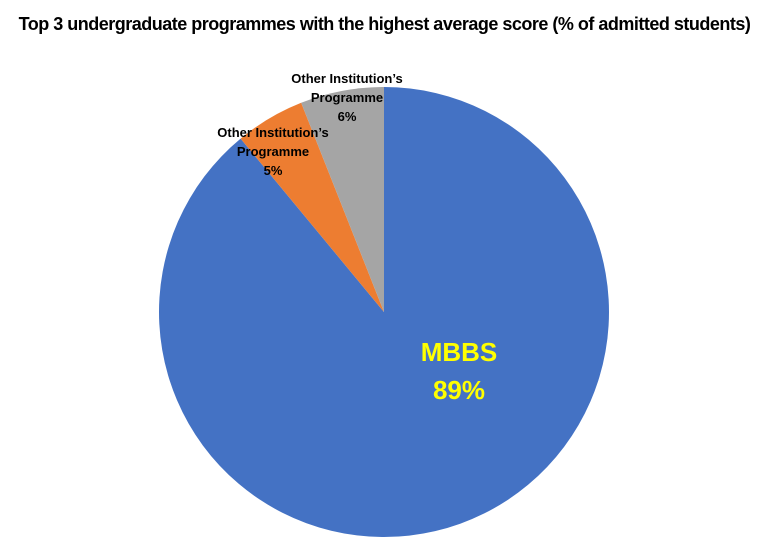 This screenshot has height=557, width=769. I want to click on slice-label-other-6pct: Other Institution’s Programme 6%, so click(347, 97).